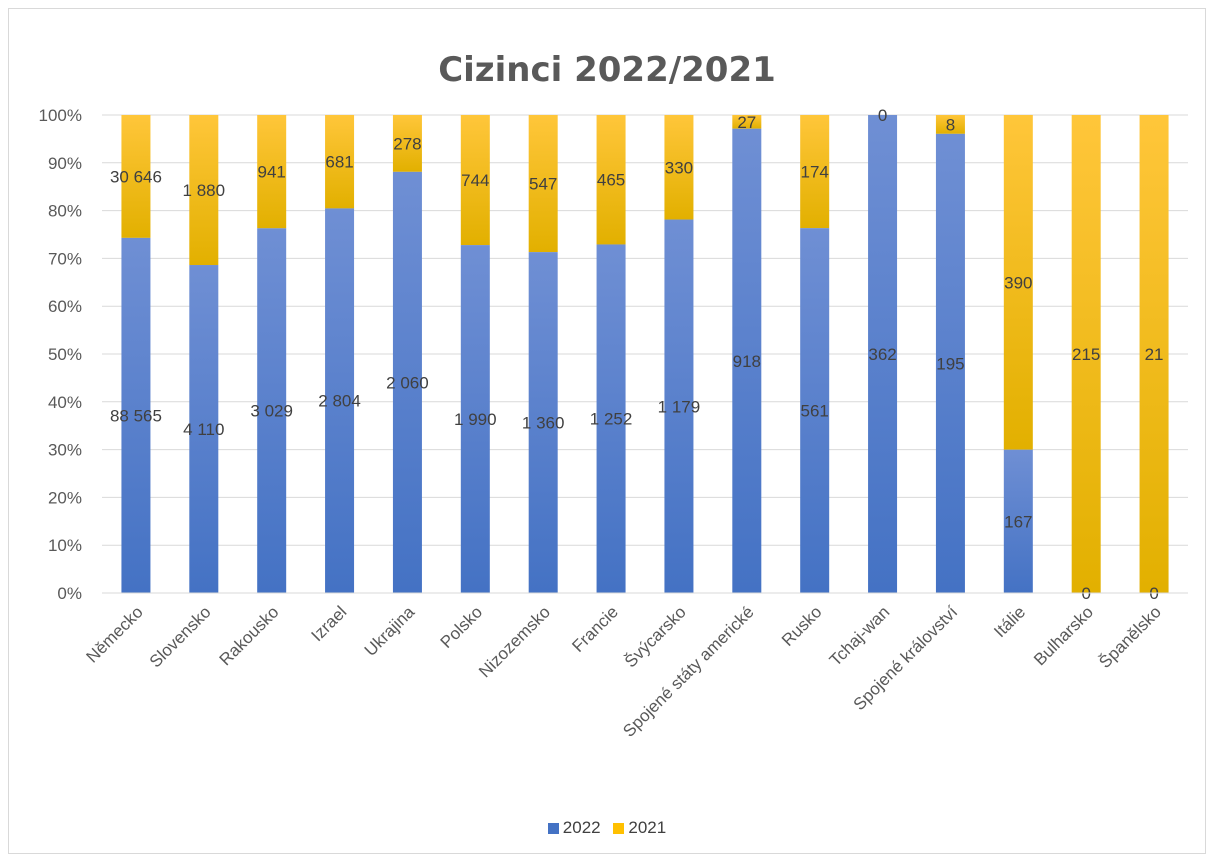 This screenshot has width=1214, height=862. Describe the element at coordinates (514, 641) in the screenshot. I see `category-label: Nizozemsko` at that location.